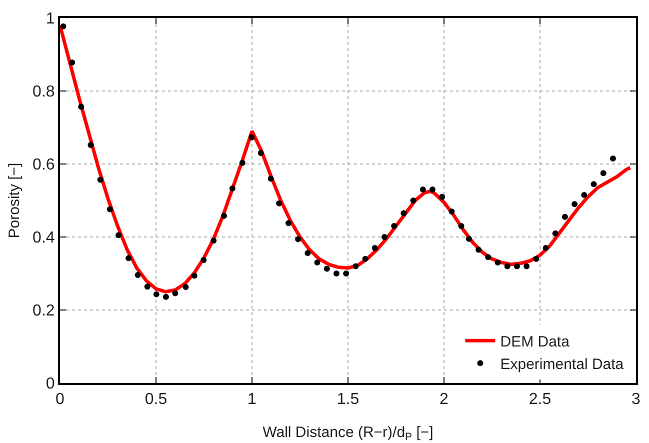 Image resolution: width=649 pixels, height=443 pixels. Describe the element at coordinates (540, 399) in the screenshot. I see `x-tick-label: 2.5` at that location.